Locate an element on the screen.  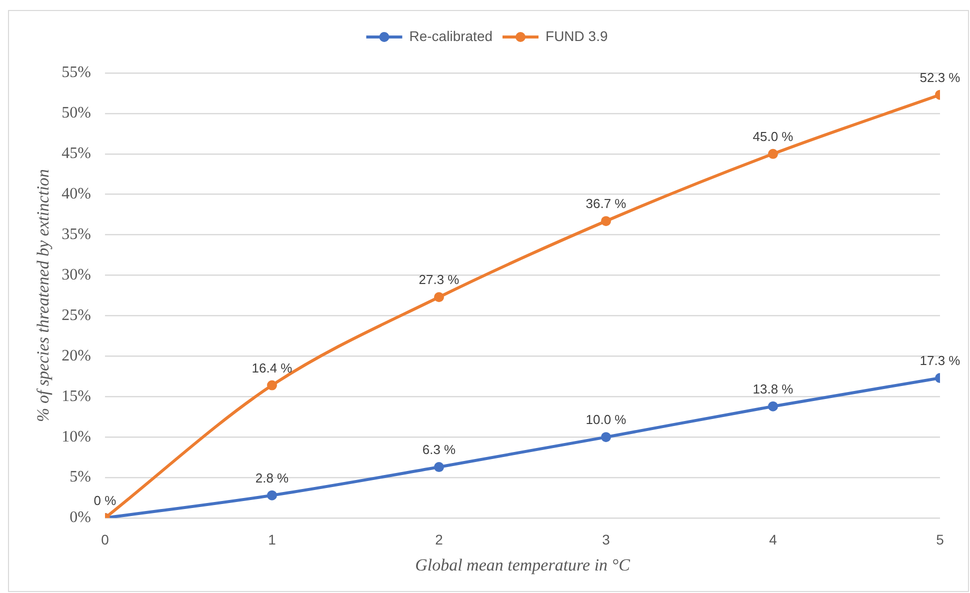
y-tick-label: 0% is located at coordinates (80, 517).